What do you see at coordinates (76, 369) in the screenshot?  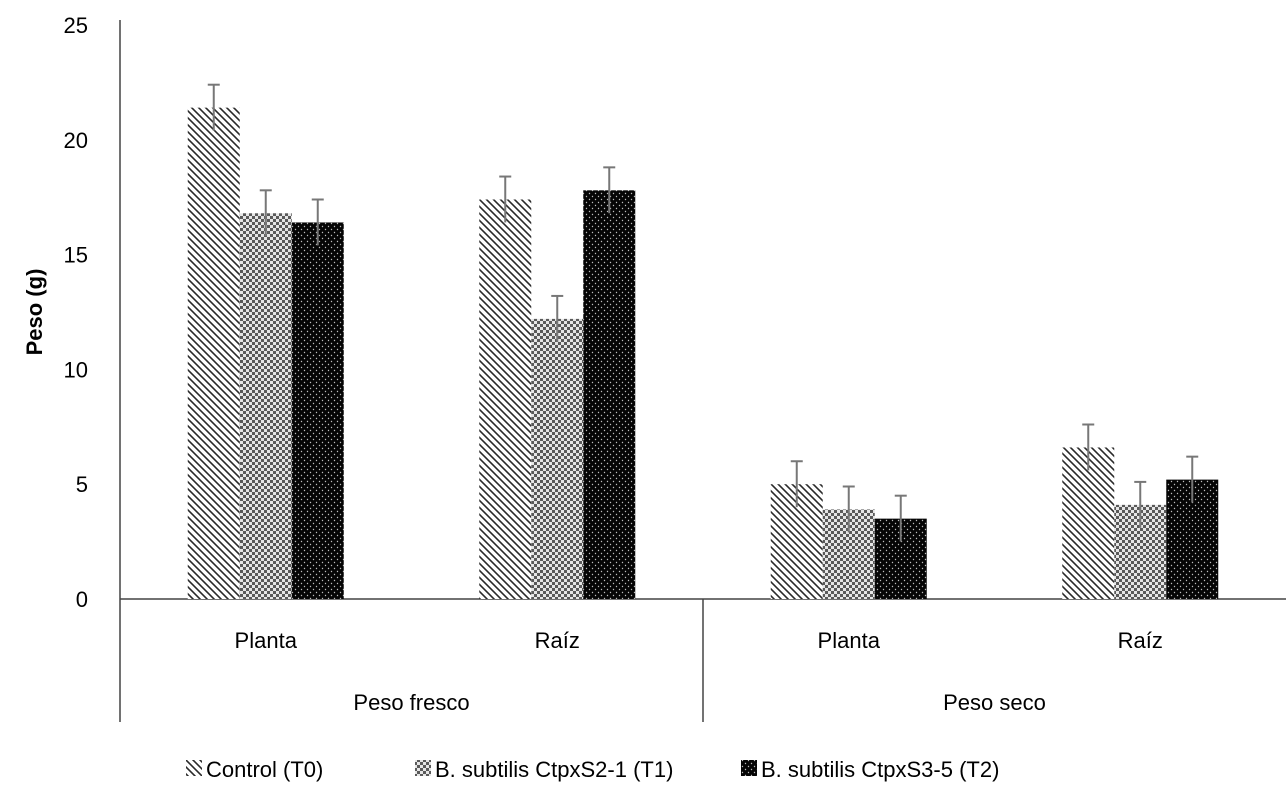 I see `y-tick-label: 10` at bounding box center [76, 369].